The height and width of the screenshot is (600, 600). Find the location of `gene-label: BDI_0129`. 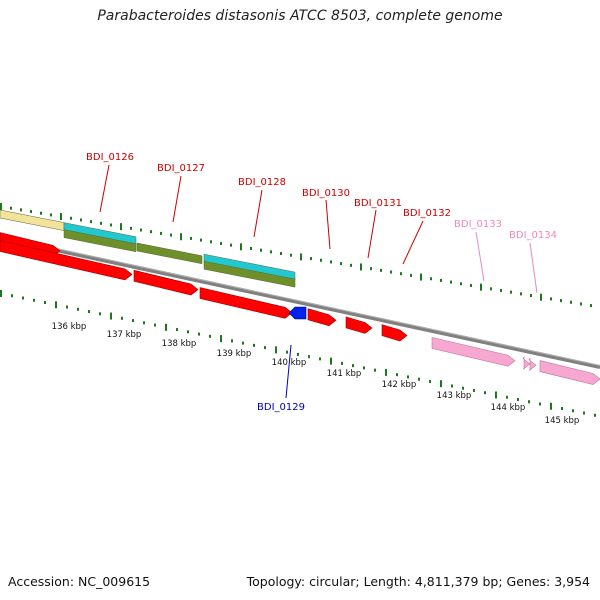

gene-label: BDI_0129 is located at coordinates (281, 407).